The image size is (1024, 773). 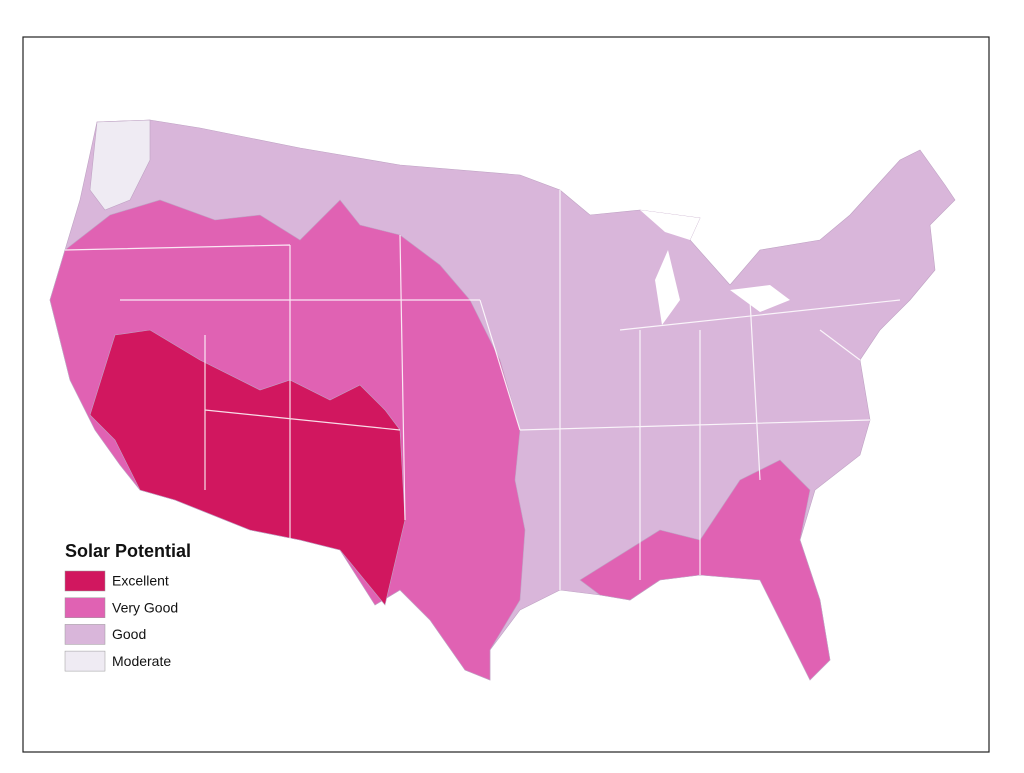 I want to click on legend-label: Good, so click(x=129, y=634).